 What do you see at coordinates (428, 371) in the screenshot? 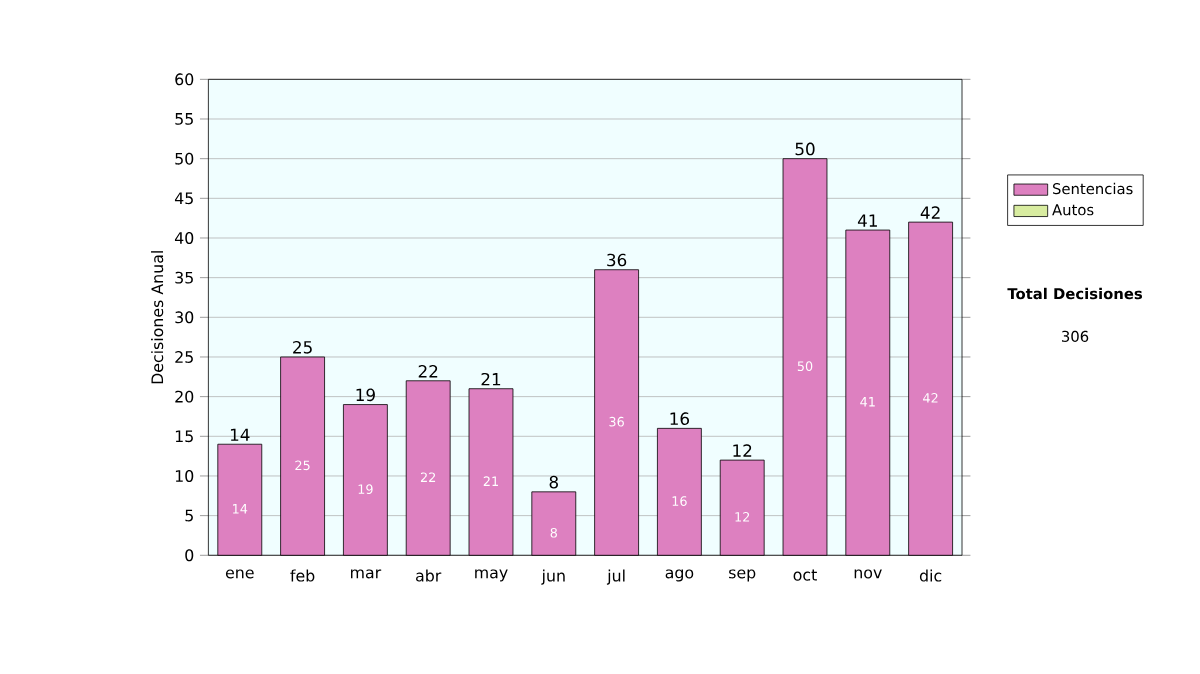
I see `total-label: 22` at bounding box center [428, 371].